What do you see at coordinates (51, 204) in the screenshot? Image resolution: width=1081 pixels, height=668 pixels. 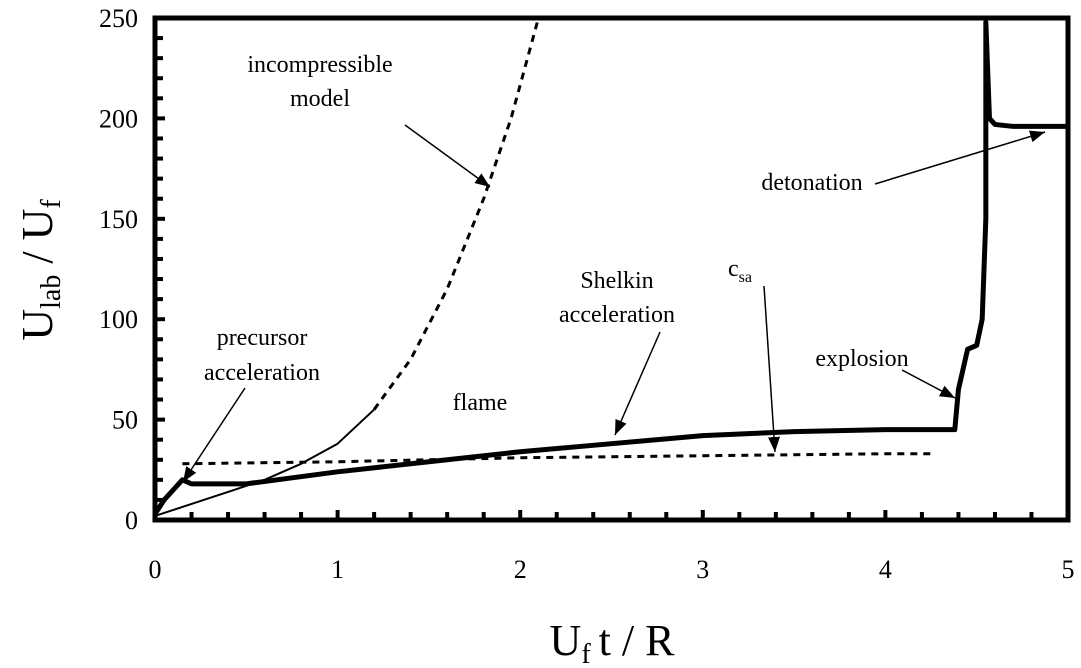 I see `y-label-sub: f` at bounding box center [51, 204].